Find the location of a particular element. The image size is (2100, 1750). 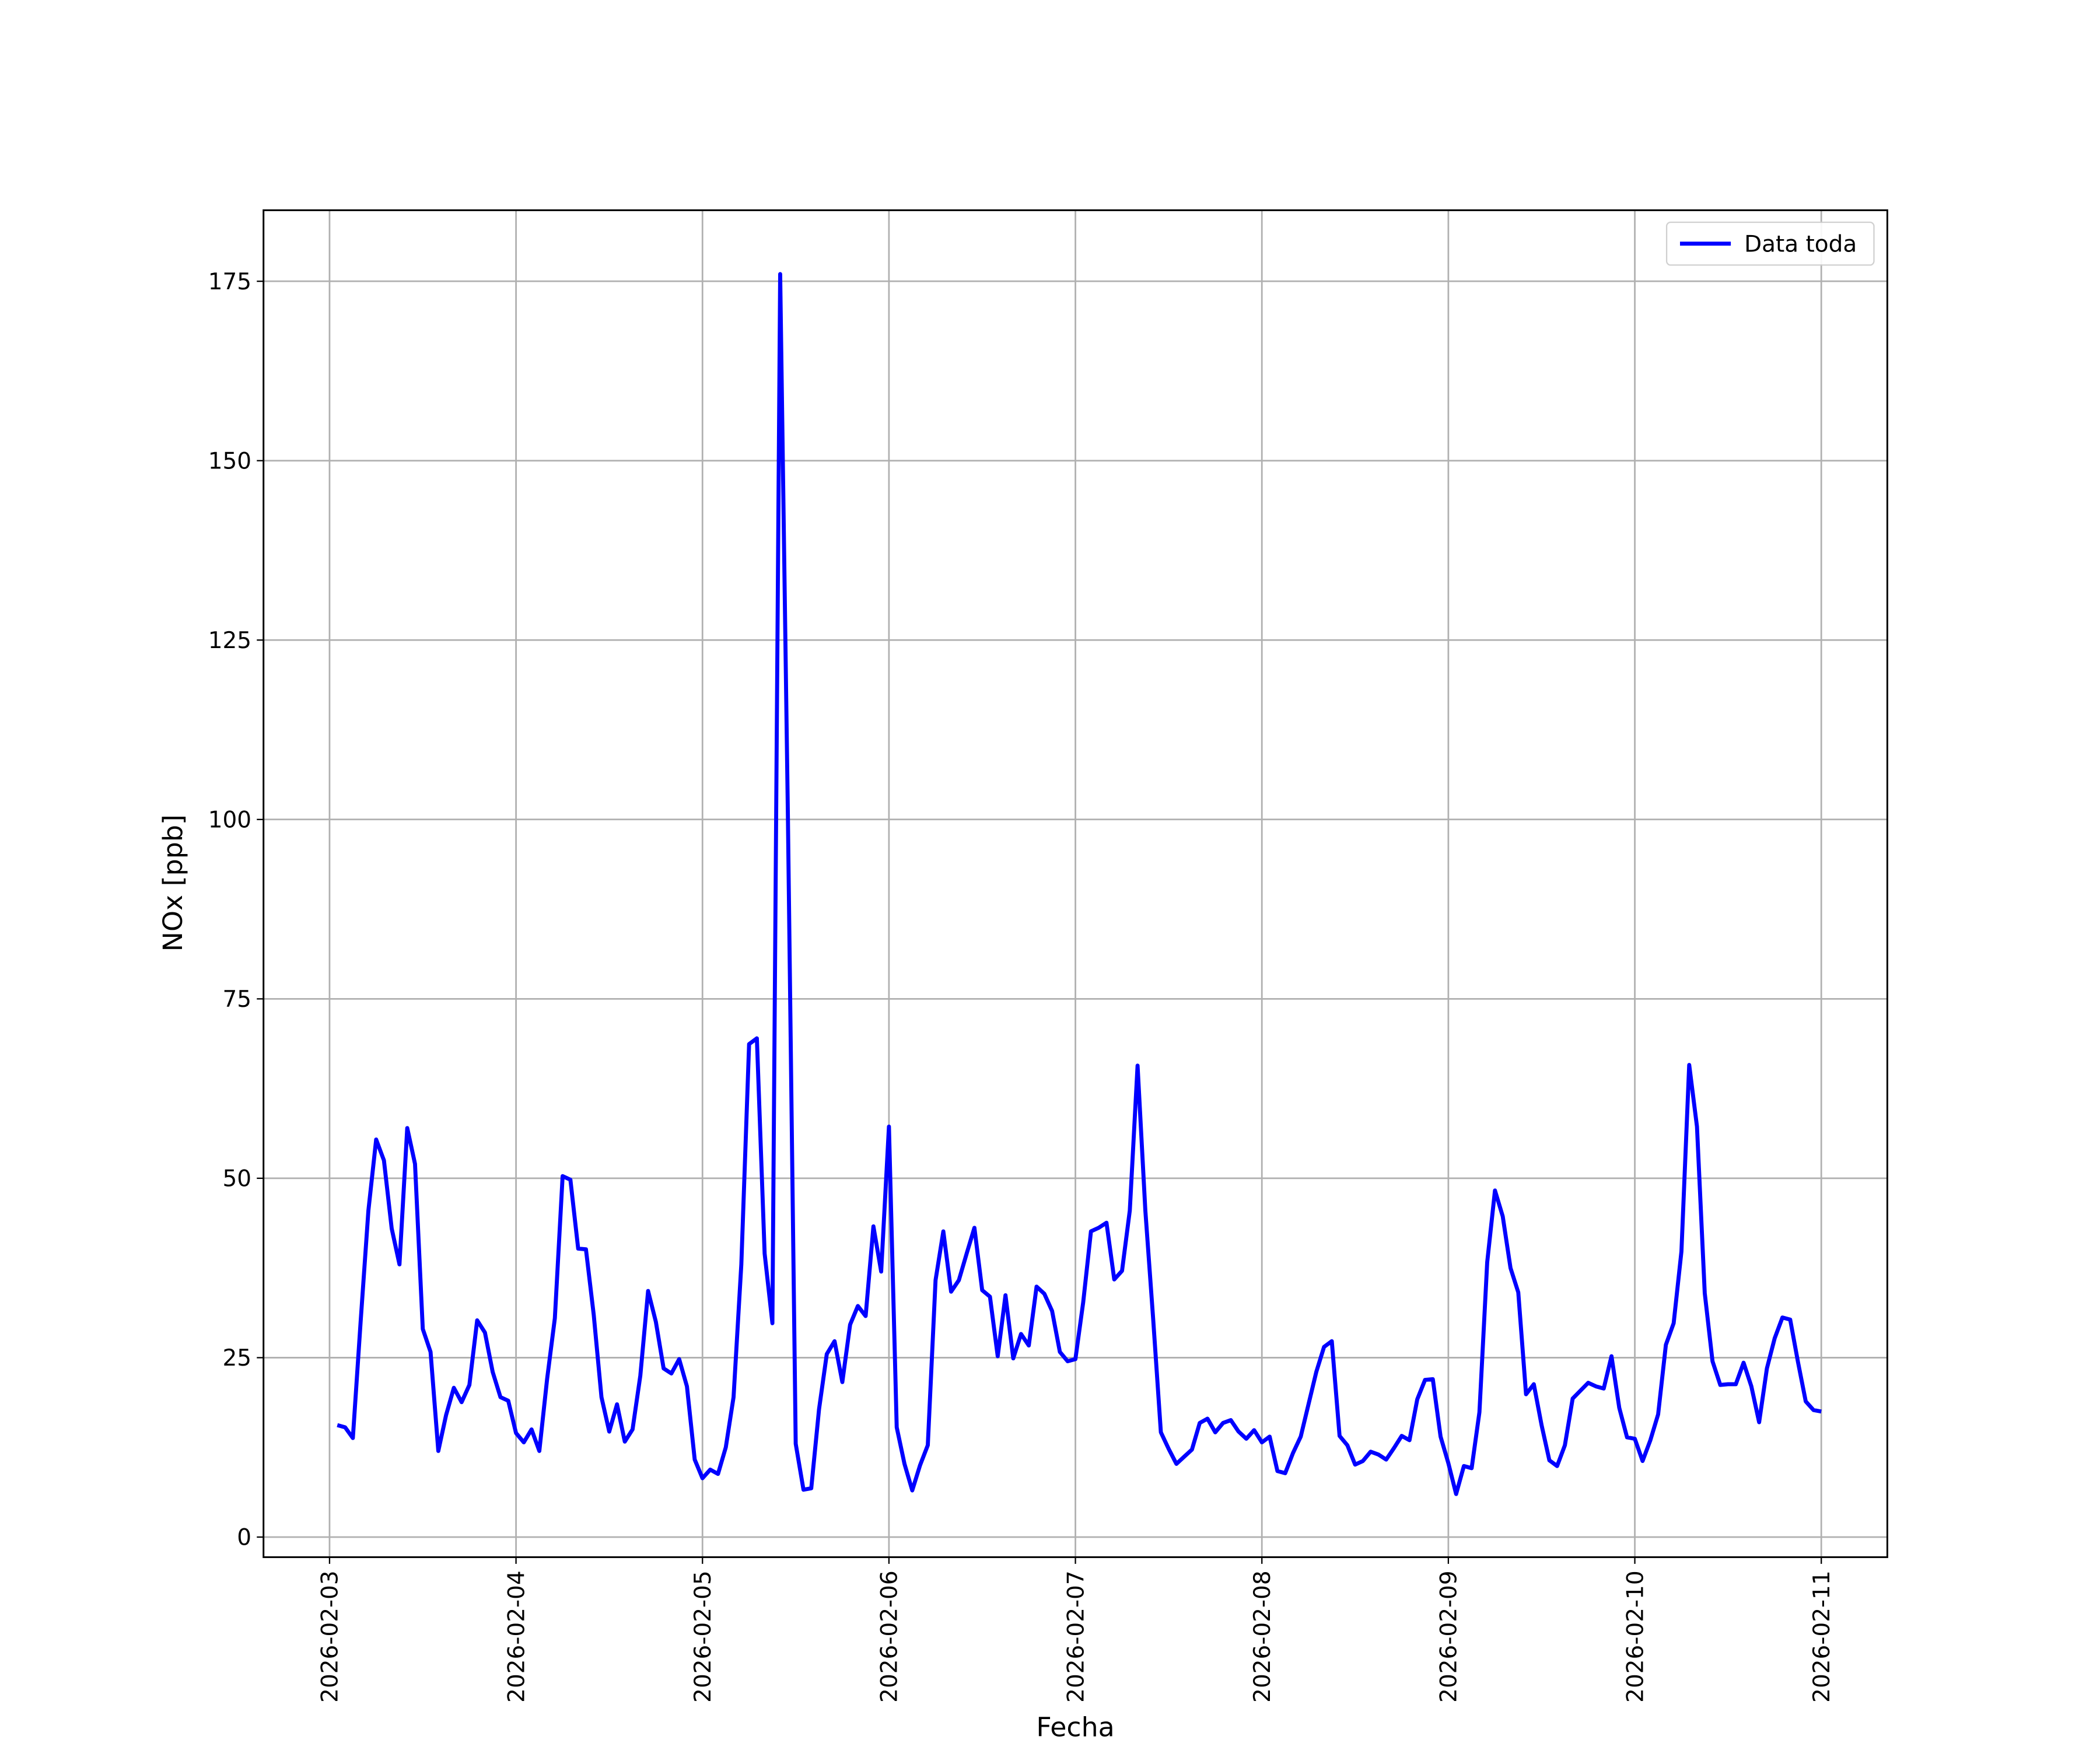

legend-box is located at coordinates (1770, 243).